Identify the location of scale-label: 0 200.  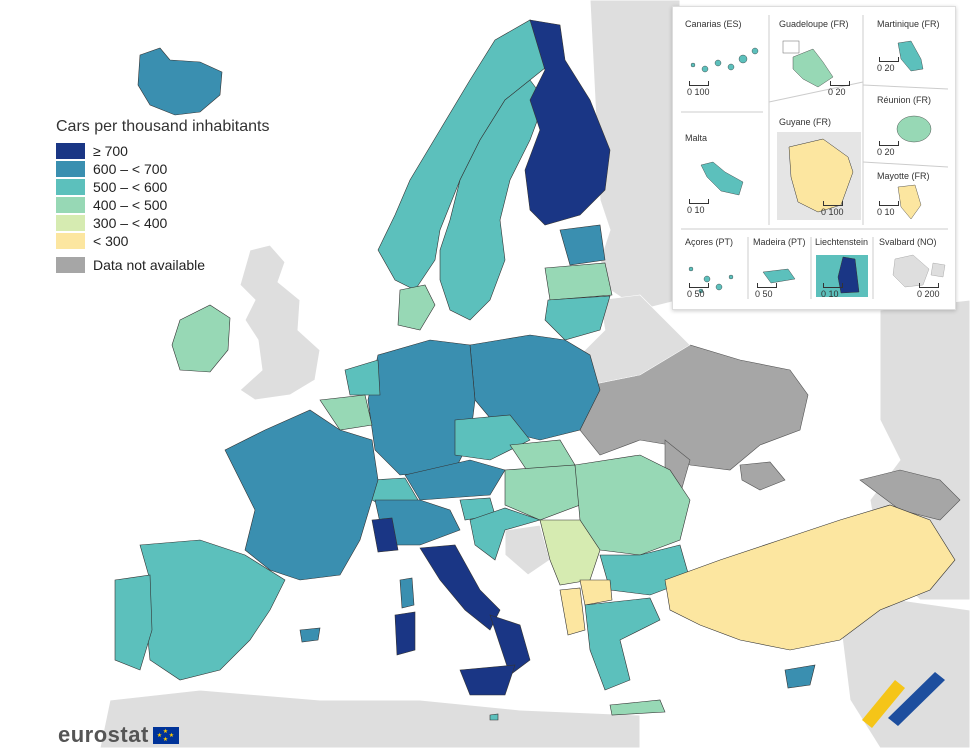
(928, 294).